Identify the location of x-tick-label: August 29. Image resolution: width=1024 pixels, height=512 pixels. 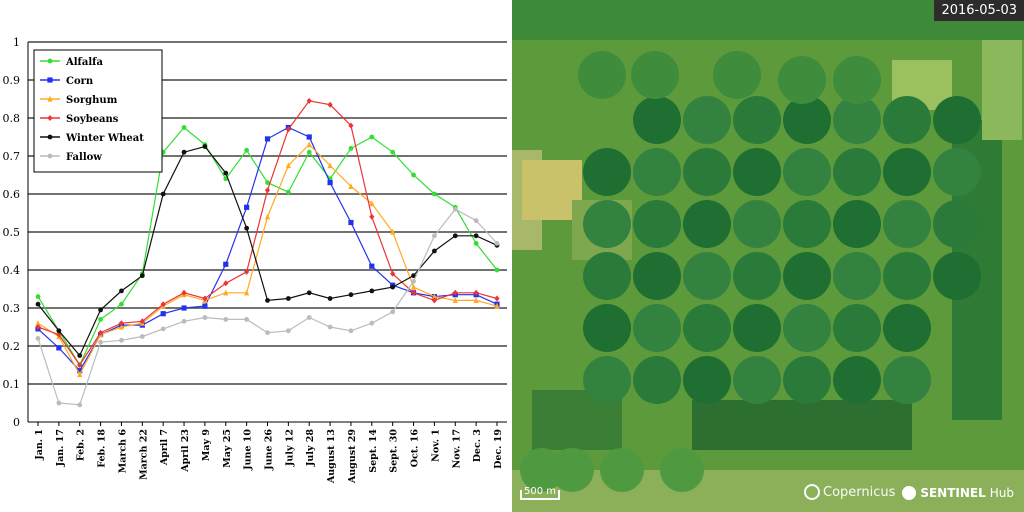
(352, 456).